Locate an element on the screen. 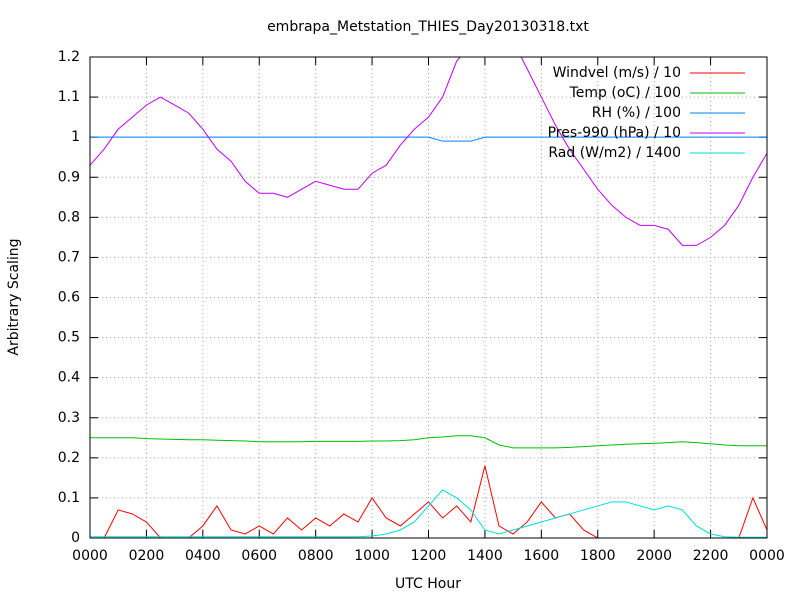 The image size is (800, 600). x-tick-label: 1600 is located at coordinates (542, 556).